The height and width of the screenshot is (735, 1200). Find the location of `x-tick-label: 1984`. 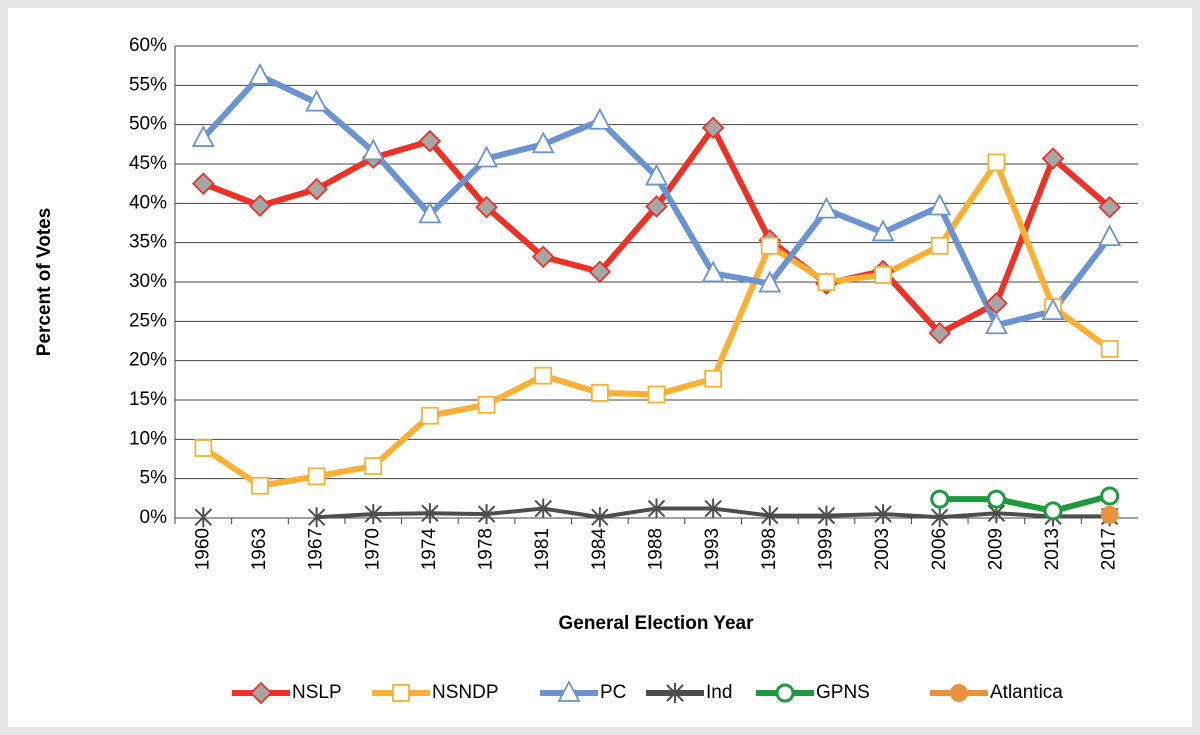

x-tick-label: 1984 is located at coordinates (599, 549).